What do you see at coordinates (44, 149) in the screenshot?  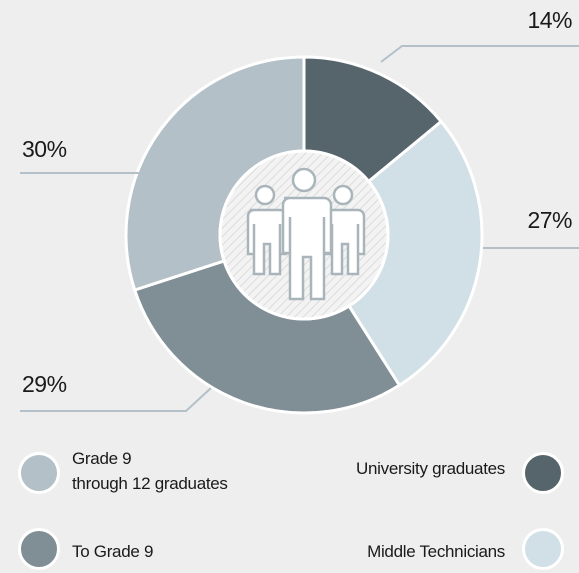 I see `value-label: 30%` at bounding box center [44, 149].